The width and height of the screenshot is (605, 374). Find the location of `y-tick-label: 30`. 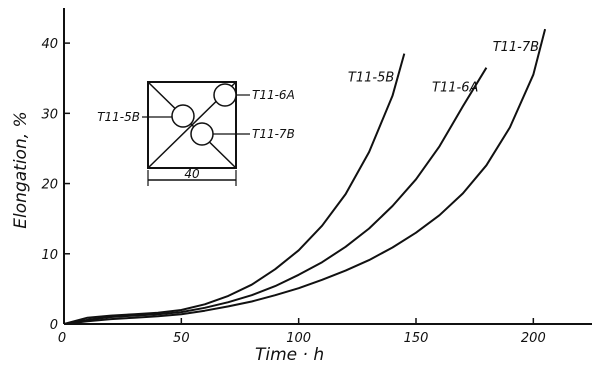

y-tick-label: 30 is located at coordinates (49, 114).